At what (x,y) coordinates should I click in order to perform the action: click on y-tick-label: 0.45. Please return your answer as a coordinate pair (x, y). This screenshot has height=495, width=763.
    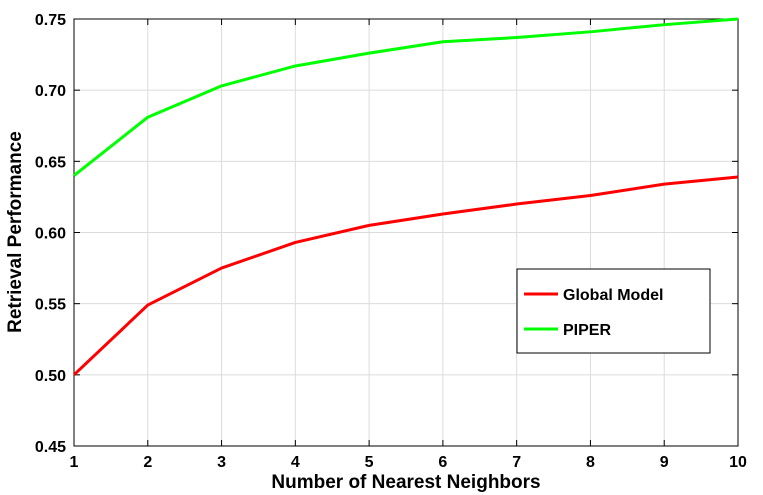
    Looking at the image, I should click on (50, 447).